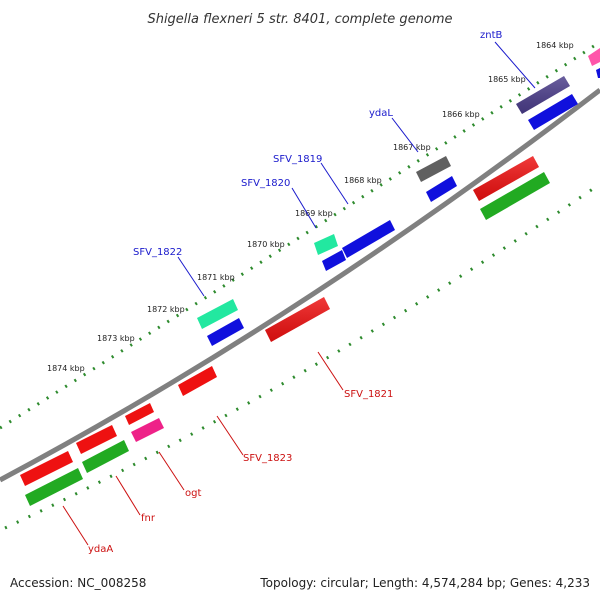 The height and width of the screenshot is (600, 600). Describe the element at coordinates (139, 414) in the screenshot. I see `gene-block-red-small` at that location.